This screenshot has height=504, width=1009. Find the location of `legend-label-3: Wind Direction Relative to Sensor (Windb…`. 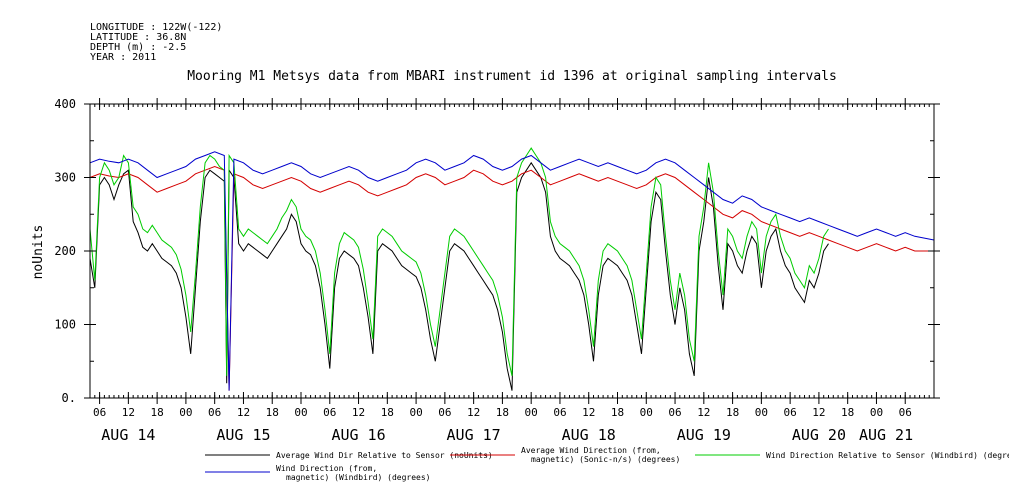

legend-label-3: Wind Direction Relative to Sensor (Windb… is located at coordinates (887, 455).